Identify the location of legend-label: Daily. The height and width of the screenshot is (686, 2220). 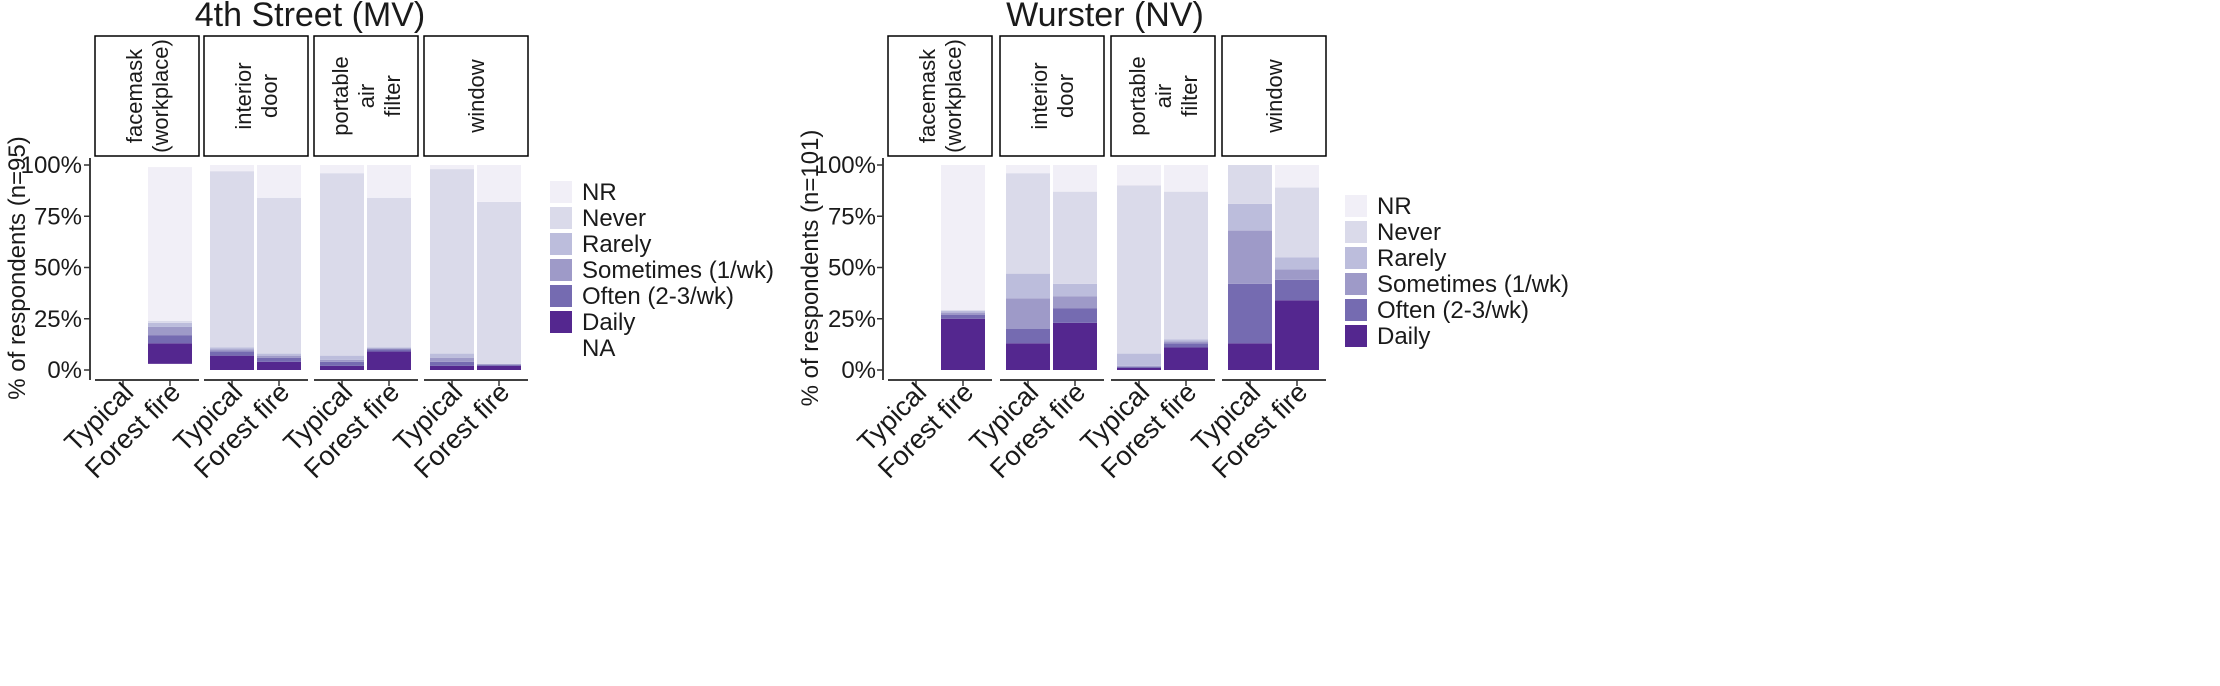
(1403, 336).